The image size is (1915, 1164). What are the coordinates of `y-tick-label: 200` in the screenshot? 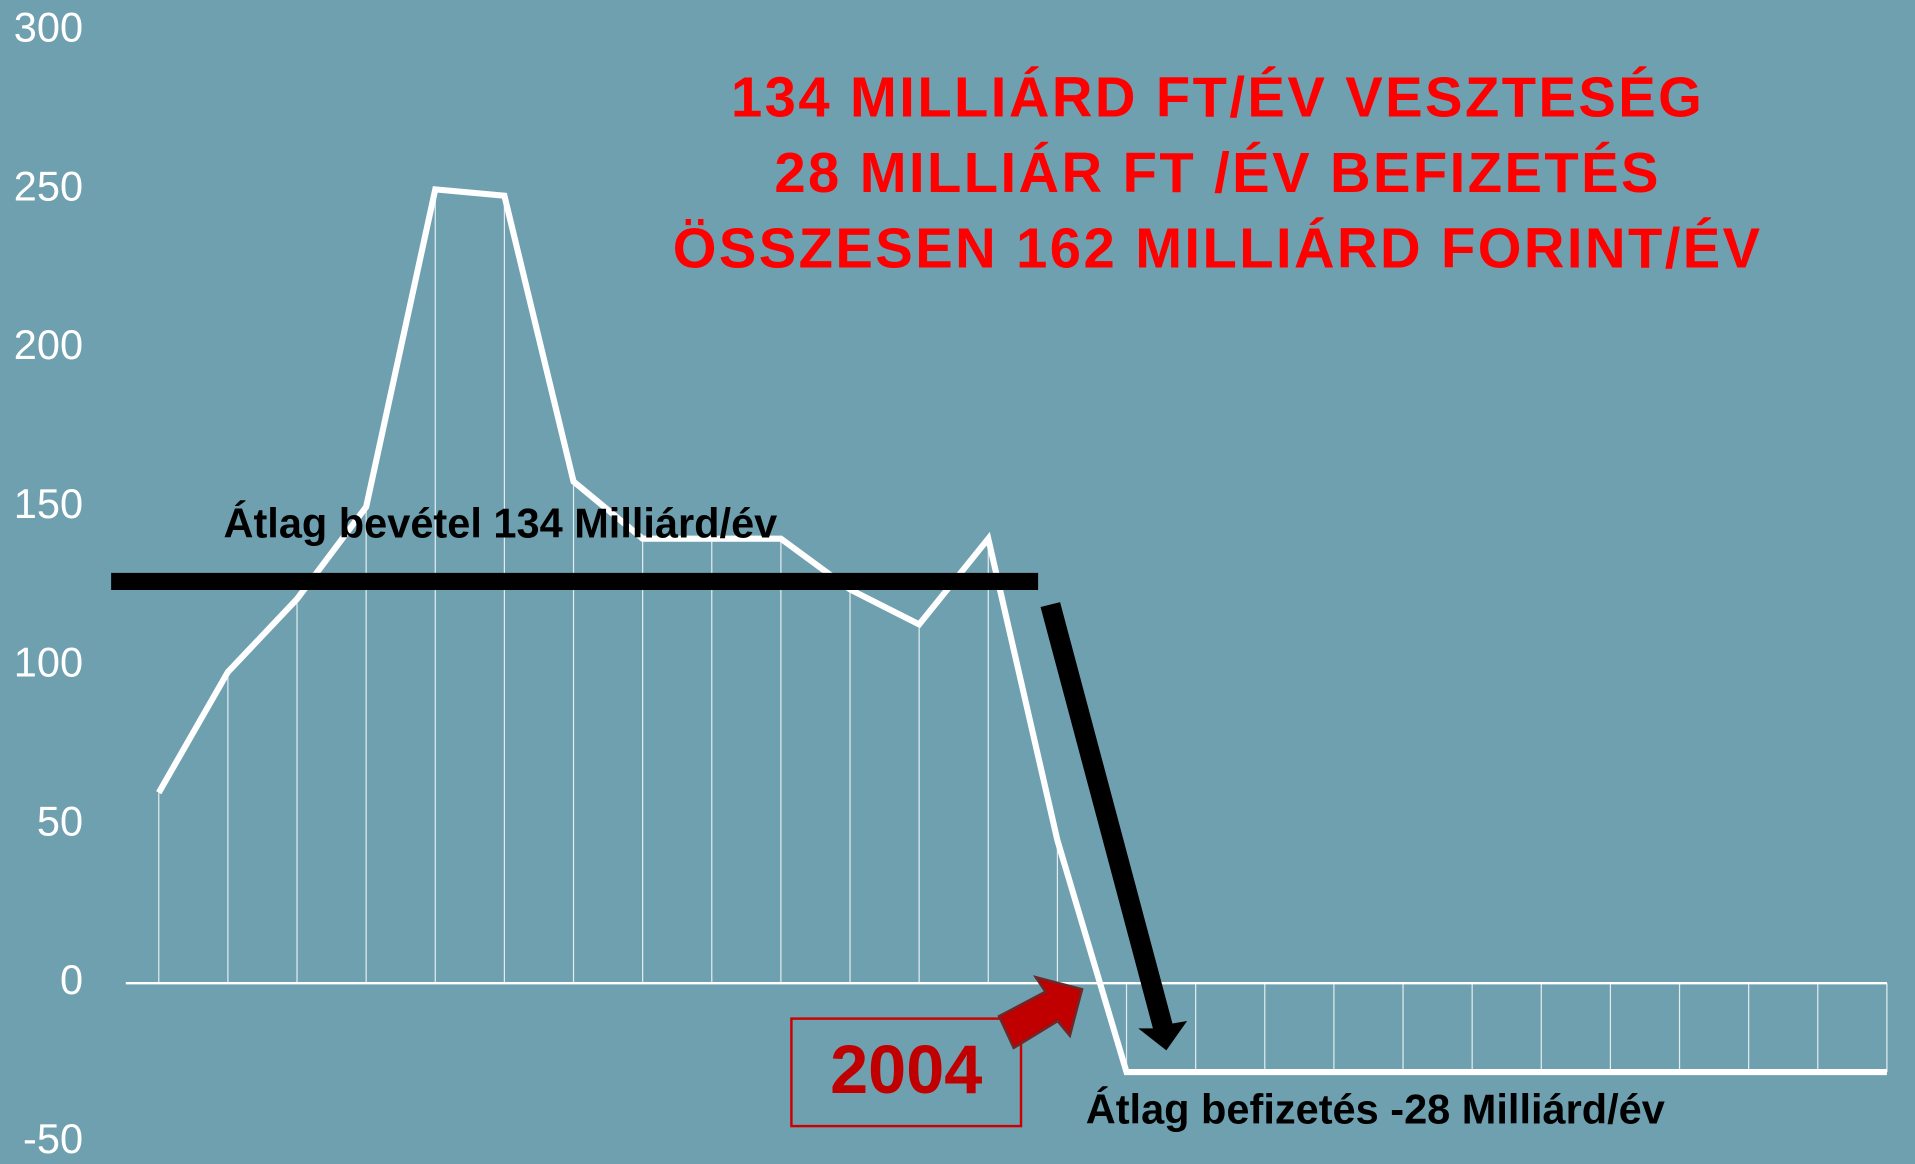 It's located at (48, 344).